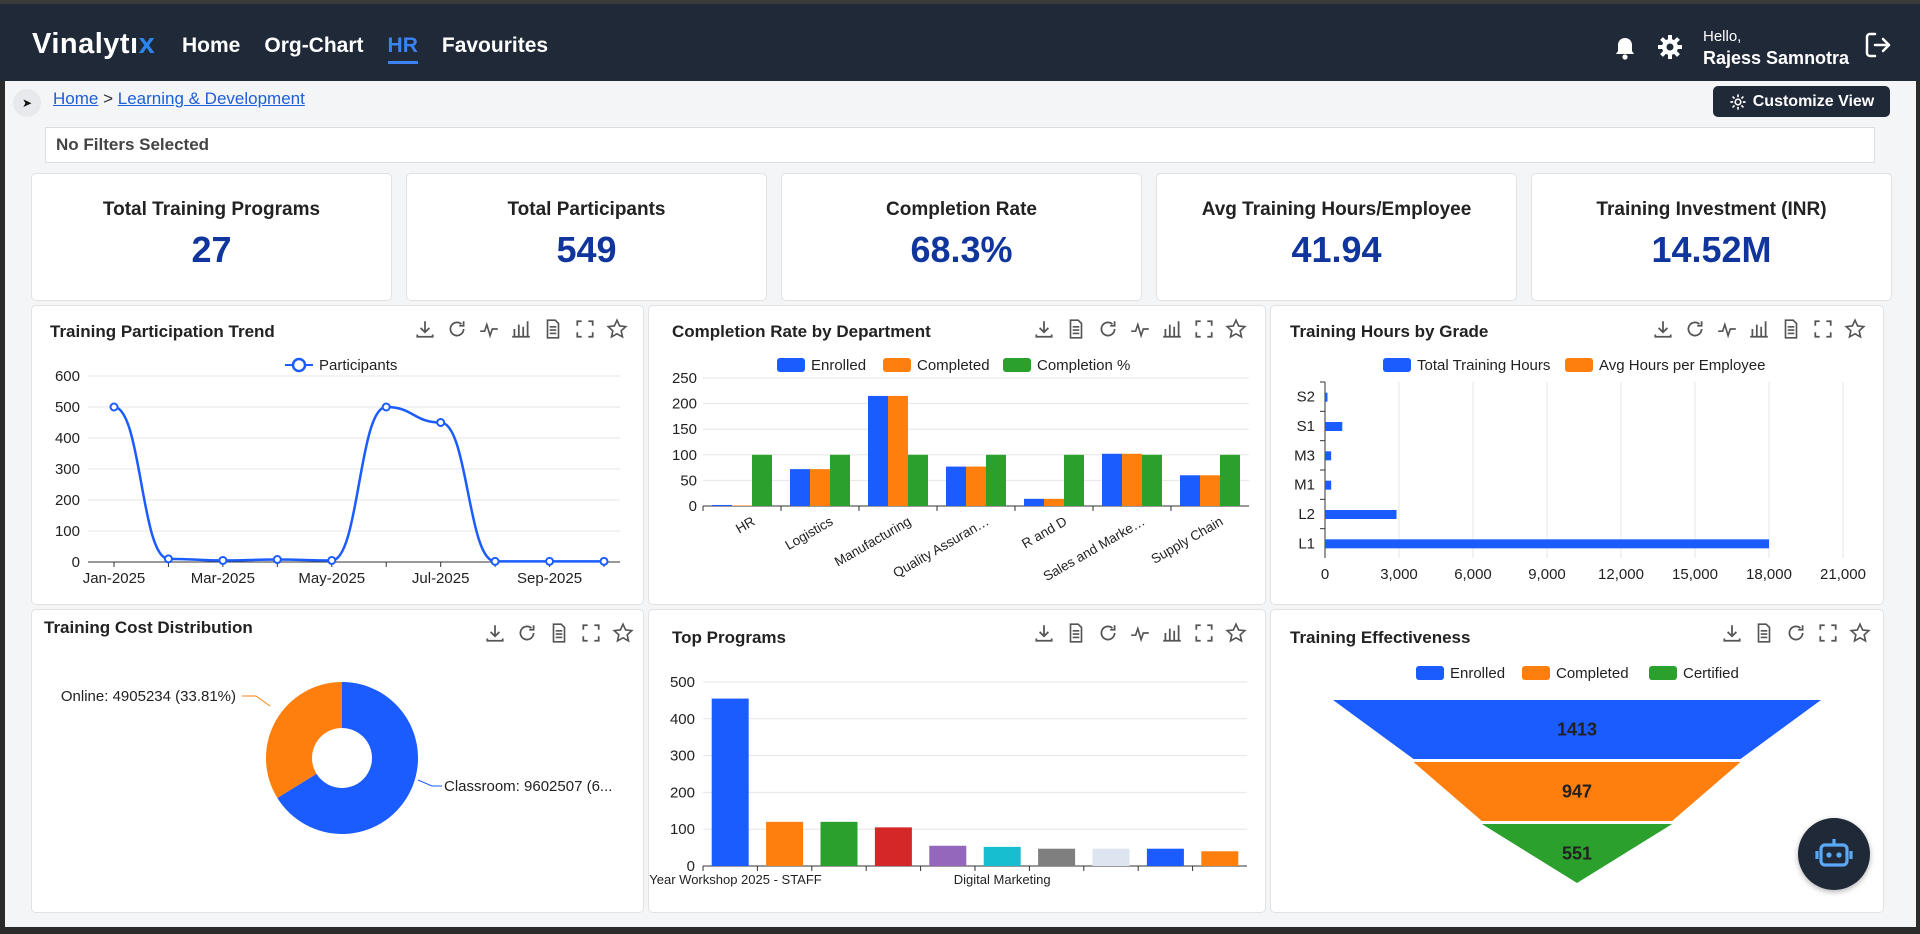 The height and width of the screenshot is (934, 1920). I want to click on legend-label: Avg Hours per Employee, so click(1682, 365).